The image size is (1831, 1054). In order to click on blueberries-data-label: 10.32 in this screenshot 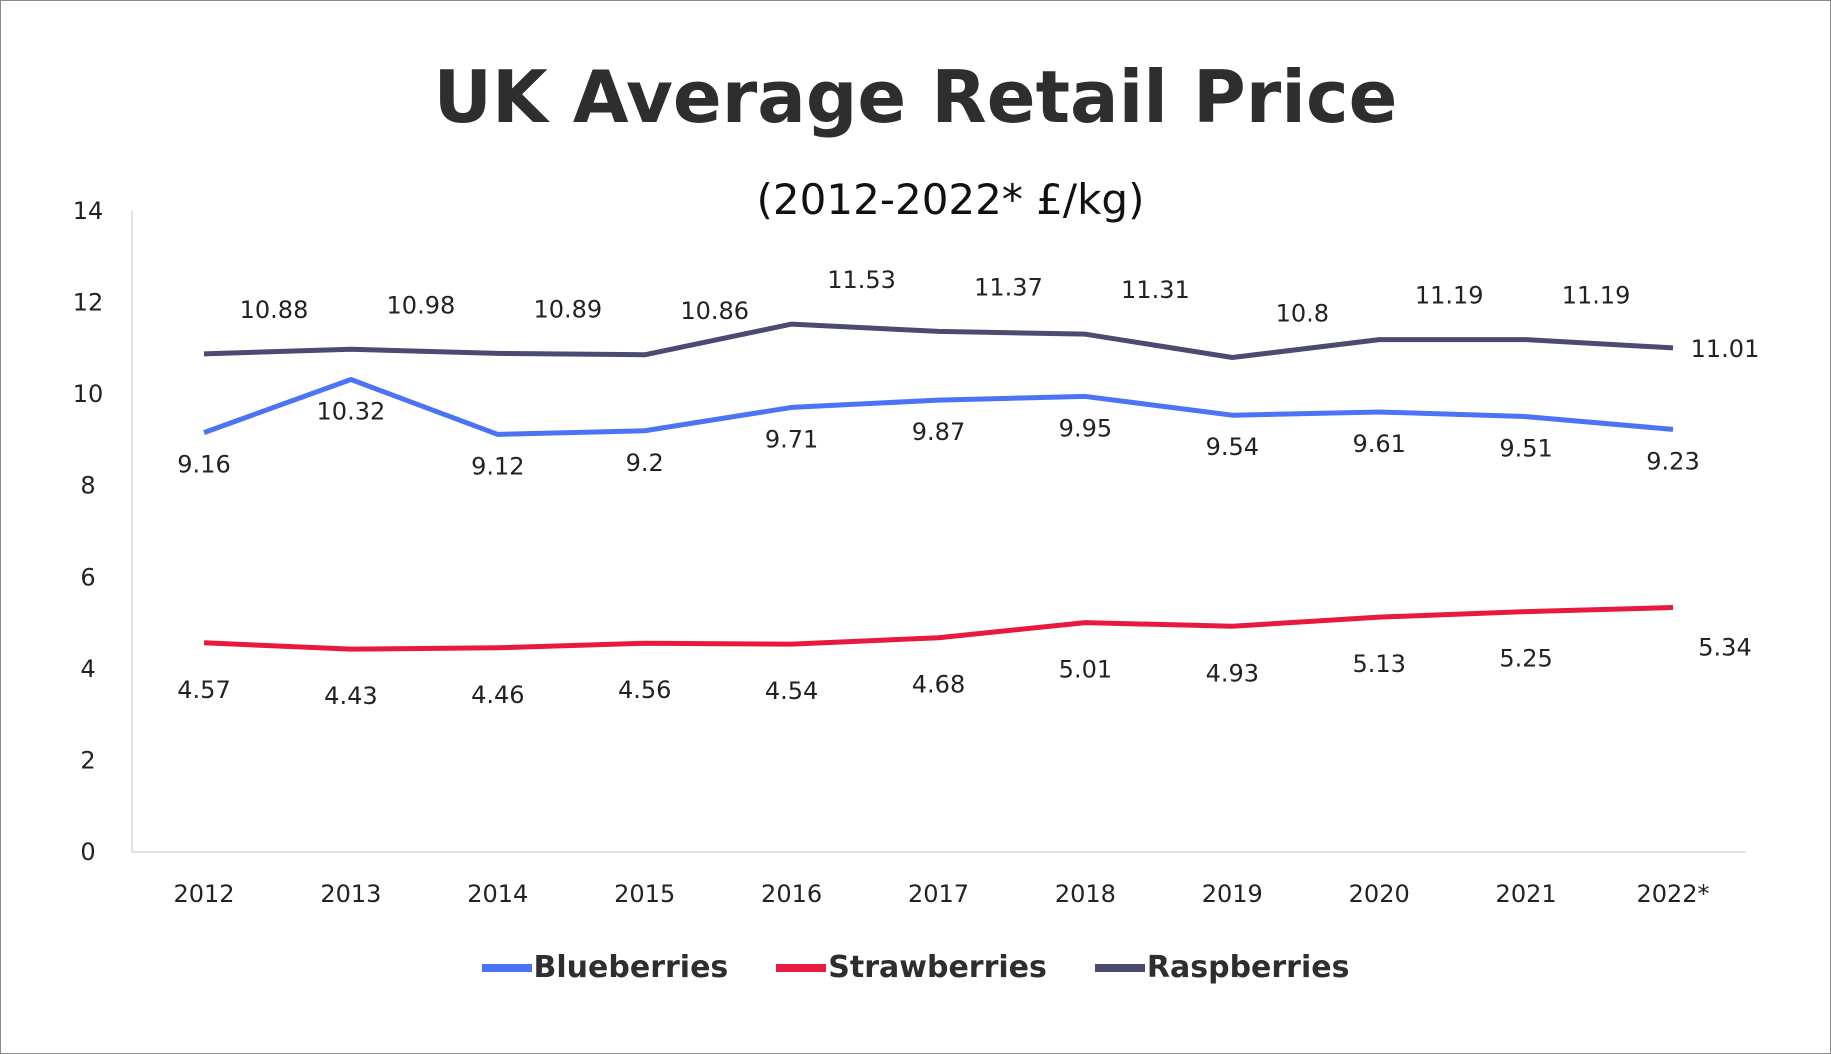, I will do `click(351, 411)`.